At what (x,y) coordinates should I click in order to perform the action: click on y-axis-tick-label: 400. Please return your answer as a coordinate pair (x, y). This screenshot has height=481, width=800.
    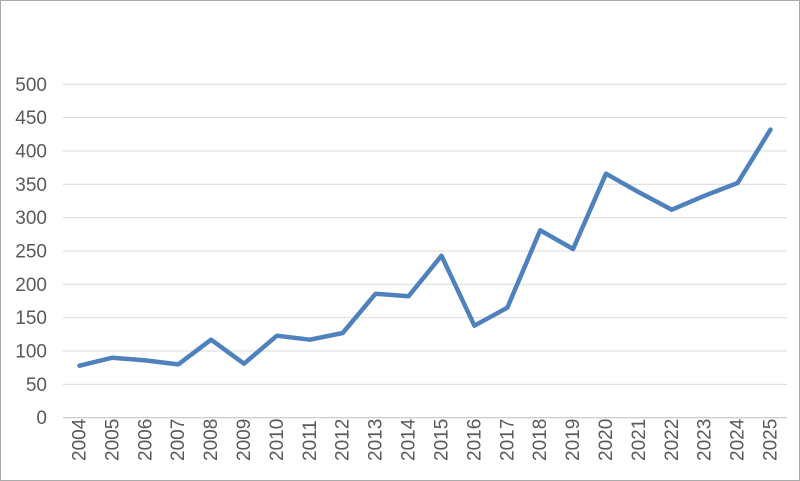
    Looking at the image, I should click on (31, 152).